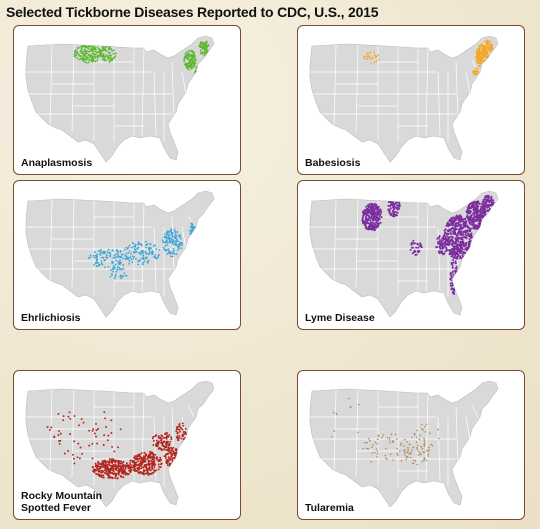 The width and height of the screenshot is (540, 529). I want to click on panel-label: Babesiosis, so click(333, 163).